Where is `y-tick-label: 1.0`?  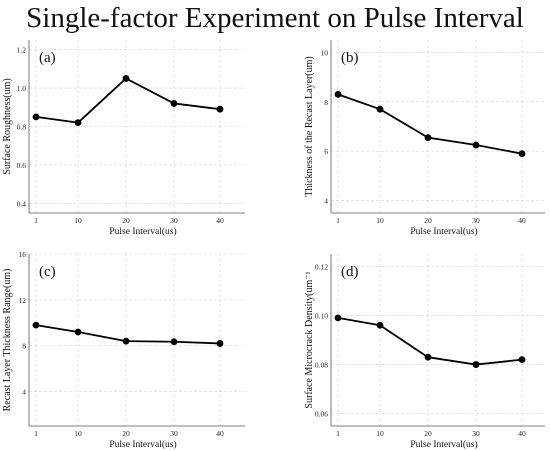
y-tick-label: 1.0 is located at coordinates (22, 88).